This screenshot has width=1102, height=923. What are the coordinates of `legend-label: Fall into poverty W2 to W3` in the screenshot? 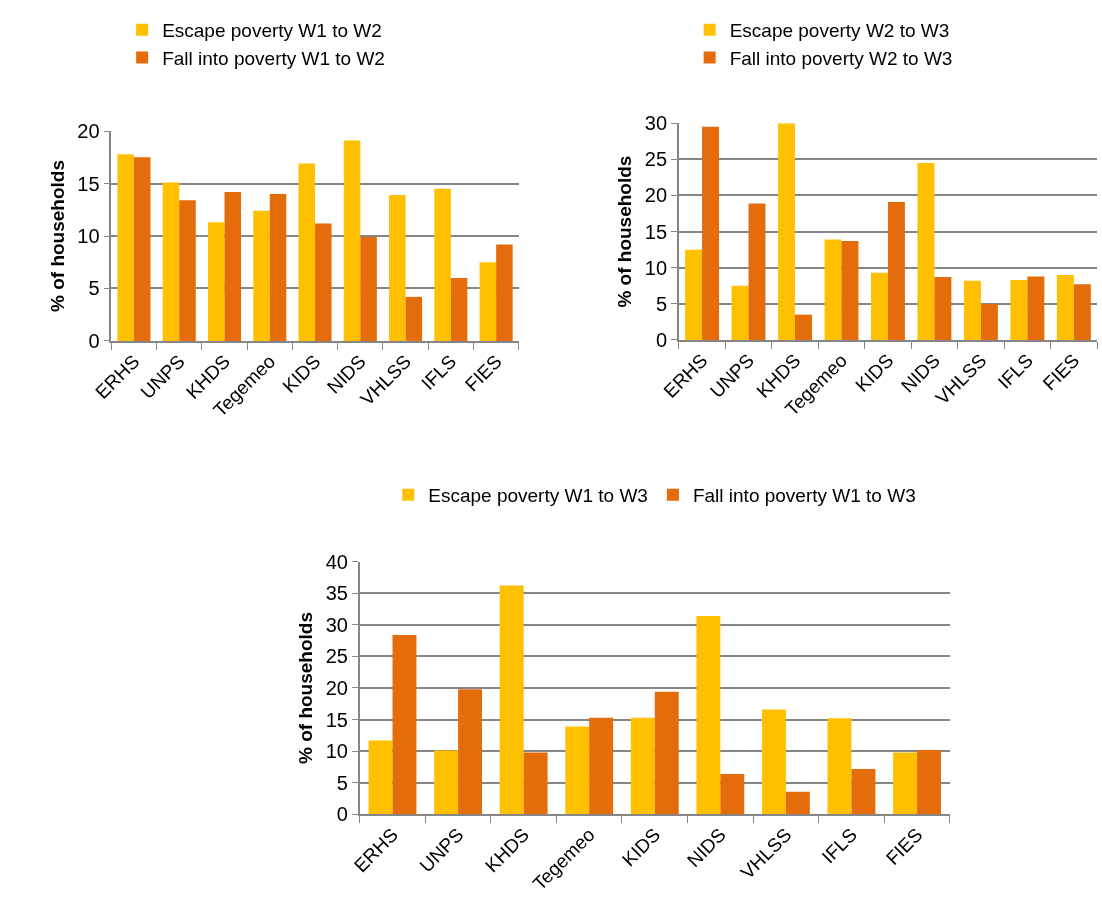 It's located at (841, 58).